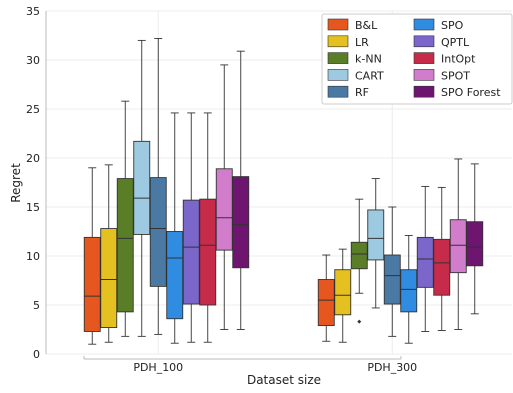 The width and height of the screenshot is (513, 393). Describe the element at coordinates (368, 59) in the screenshot. I see `legend-label: k-NN` at that location.